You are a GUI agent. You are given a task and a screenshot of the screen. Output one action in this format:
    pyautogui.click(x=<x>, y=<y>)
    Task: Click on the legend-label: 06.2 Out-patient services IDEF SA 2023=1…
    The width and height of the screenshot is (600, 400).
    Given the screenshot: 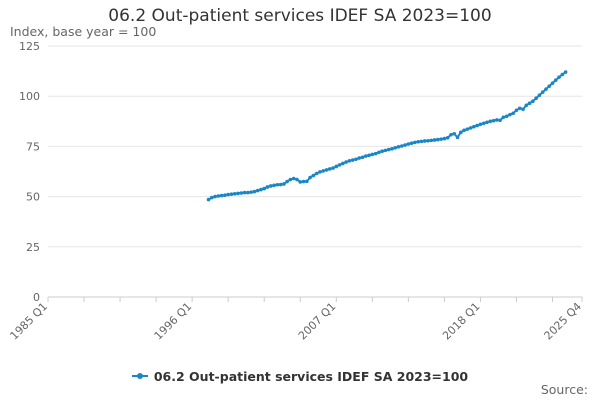 What is the action you would take?
    pyautogui.click(x=311, y=376)
    